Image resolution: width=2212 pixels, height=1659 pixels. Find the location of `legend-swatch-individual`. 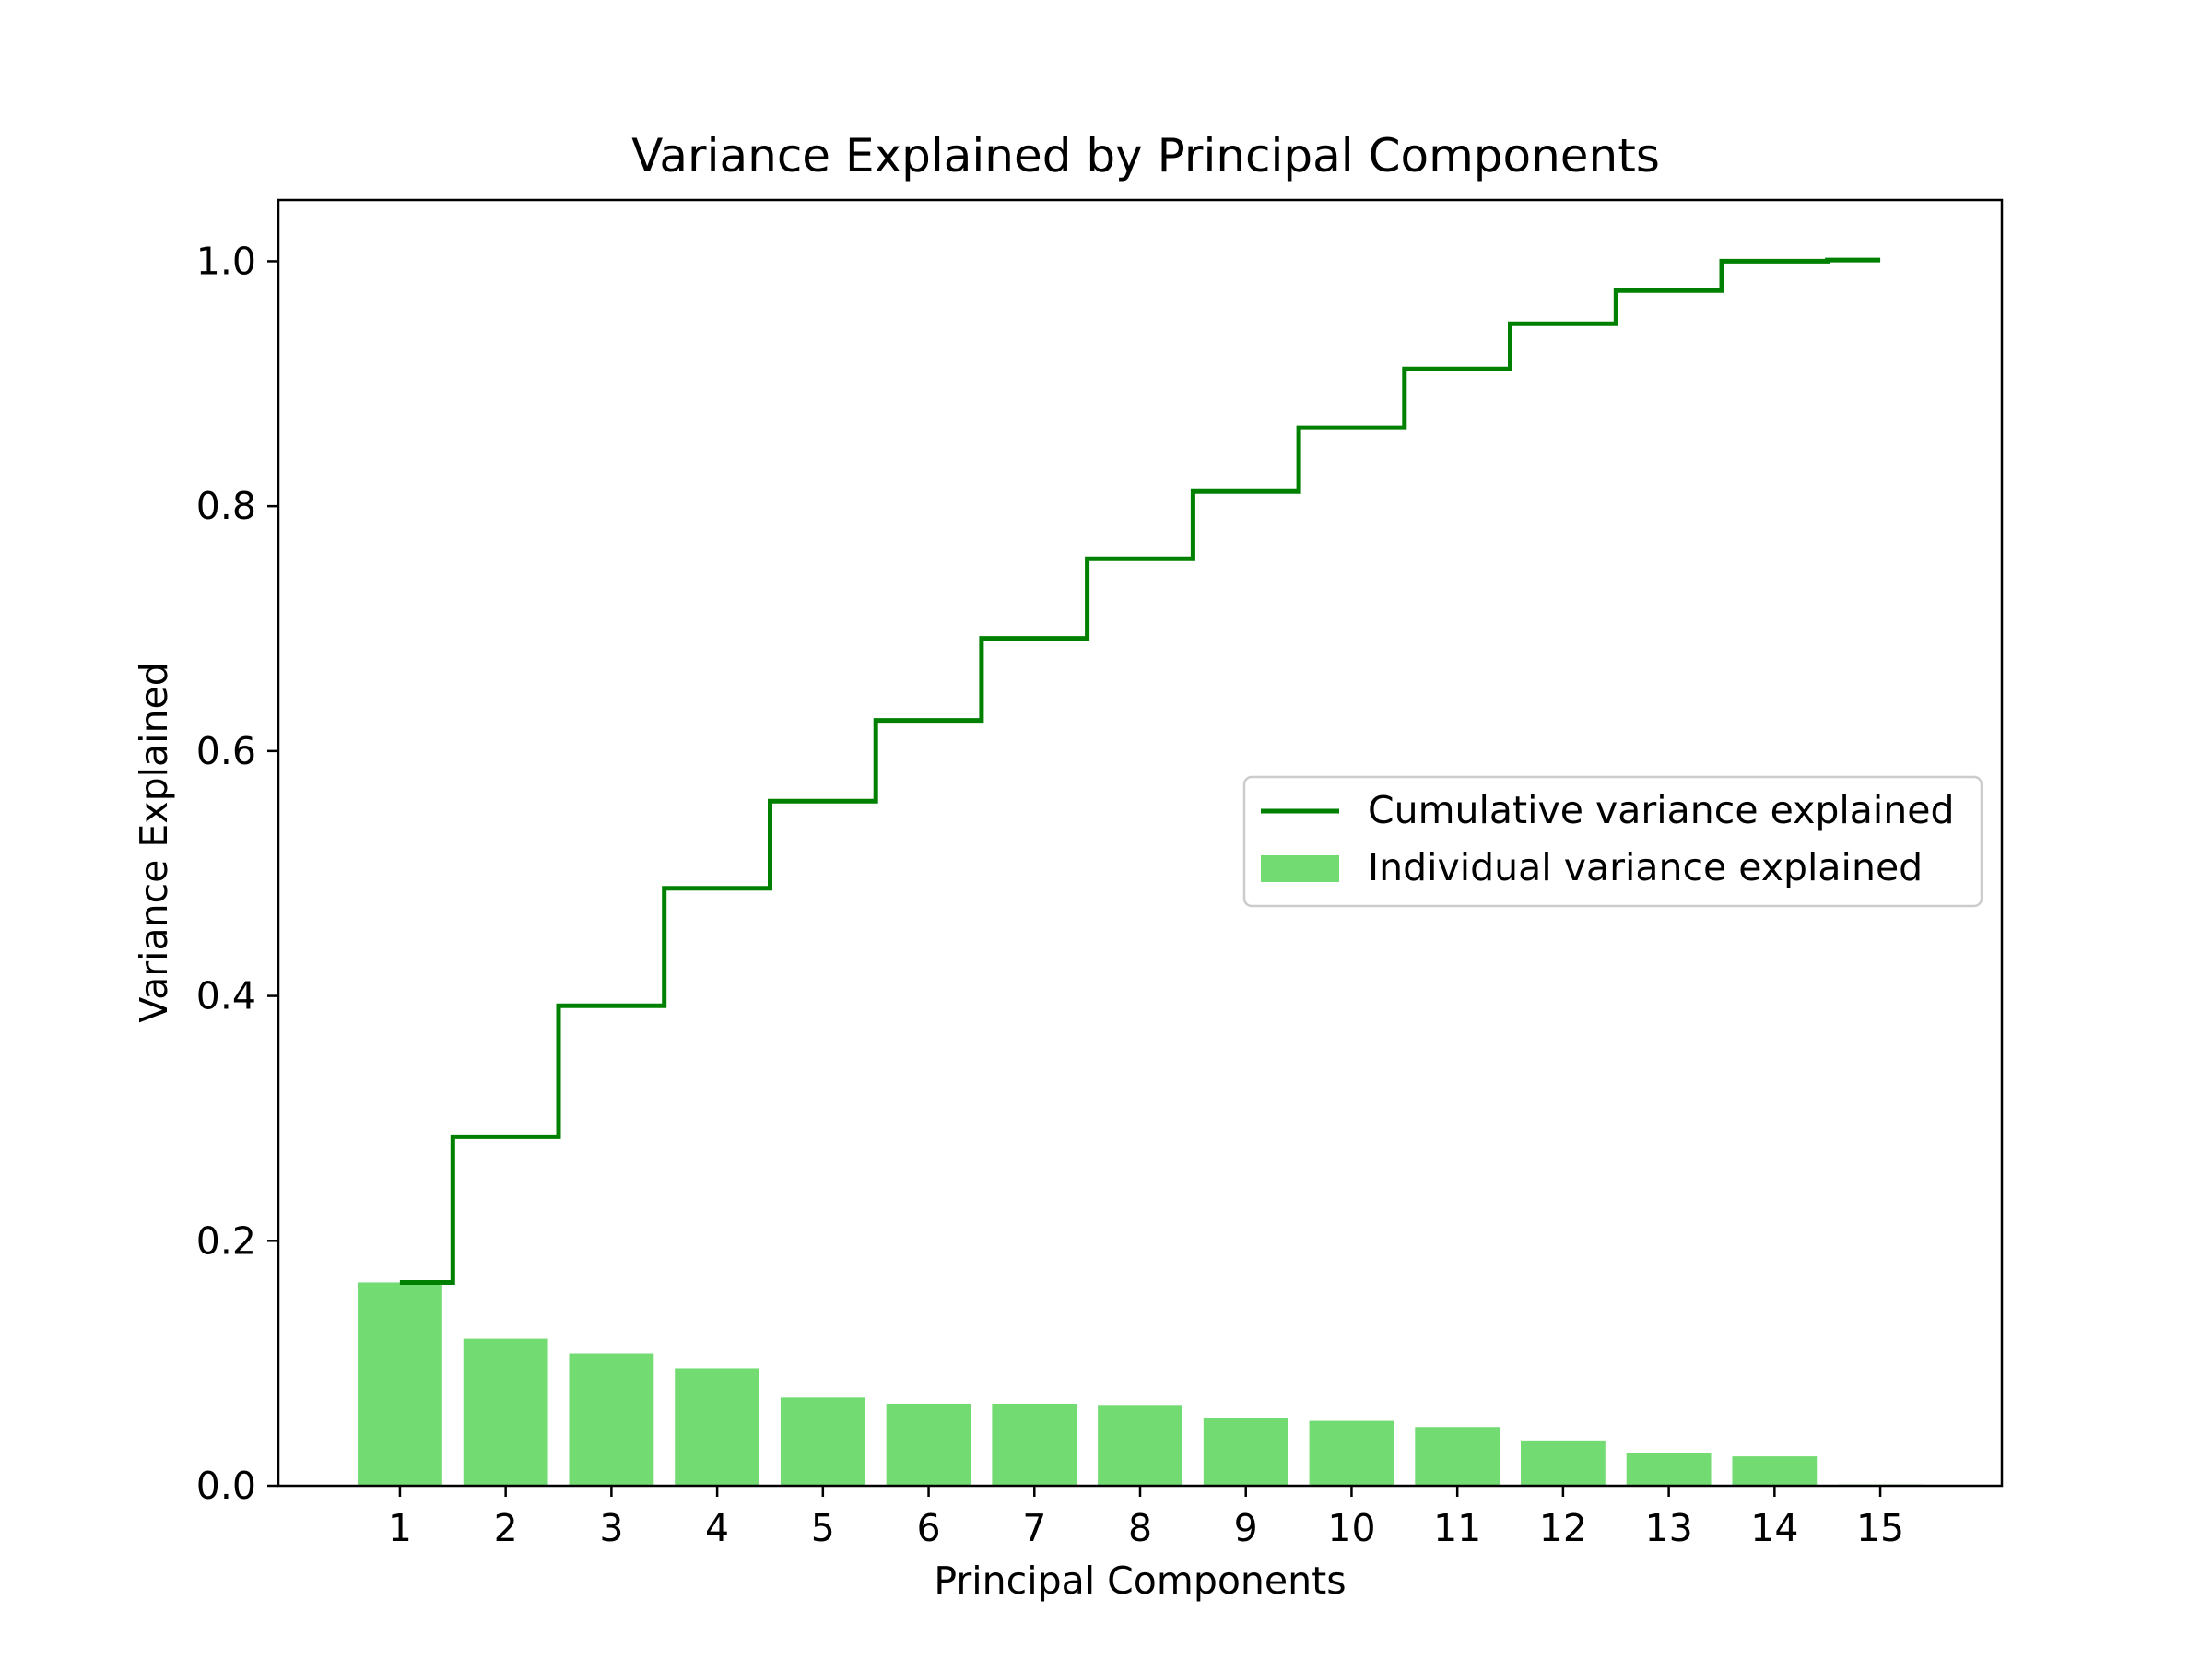

legend-swatch-individual is located at coordinates (1300, 868).